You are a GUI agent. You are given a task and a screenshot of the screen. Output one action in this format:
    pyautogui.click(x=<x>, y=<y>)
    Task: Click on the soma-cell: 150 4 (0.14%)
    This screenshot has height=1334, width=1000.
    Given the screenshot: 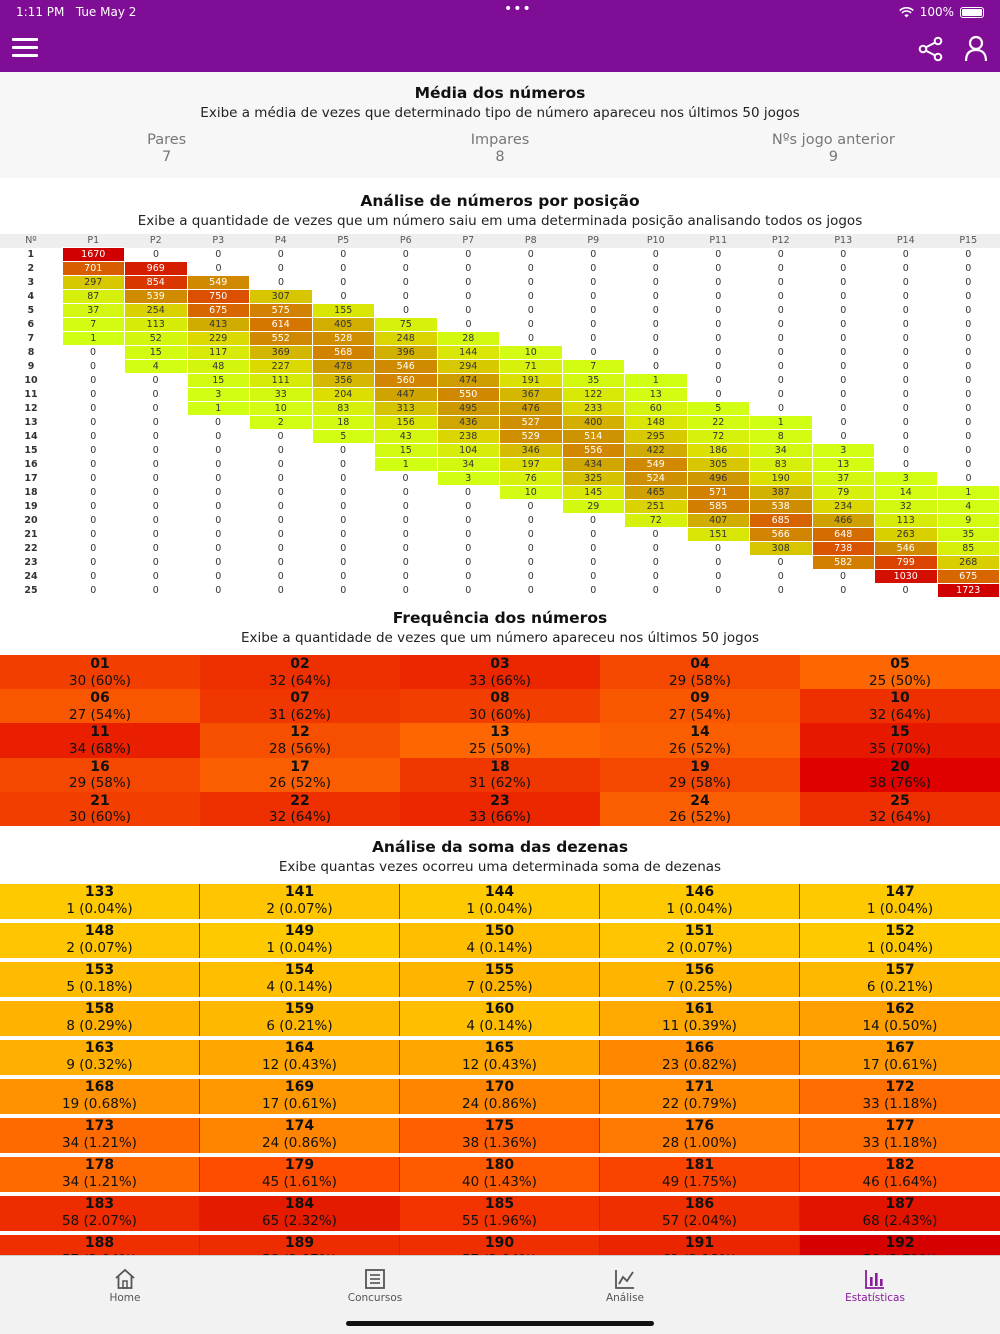 What is the action you would take?
    pyautogui.click(x=500, y=940)
    